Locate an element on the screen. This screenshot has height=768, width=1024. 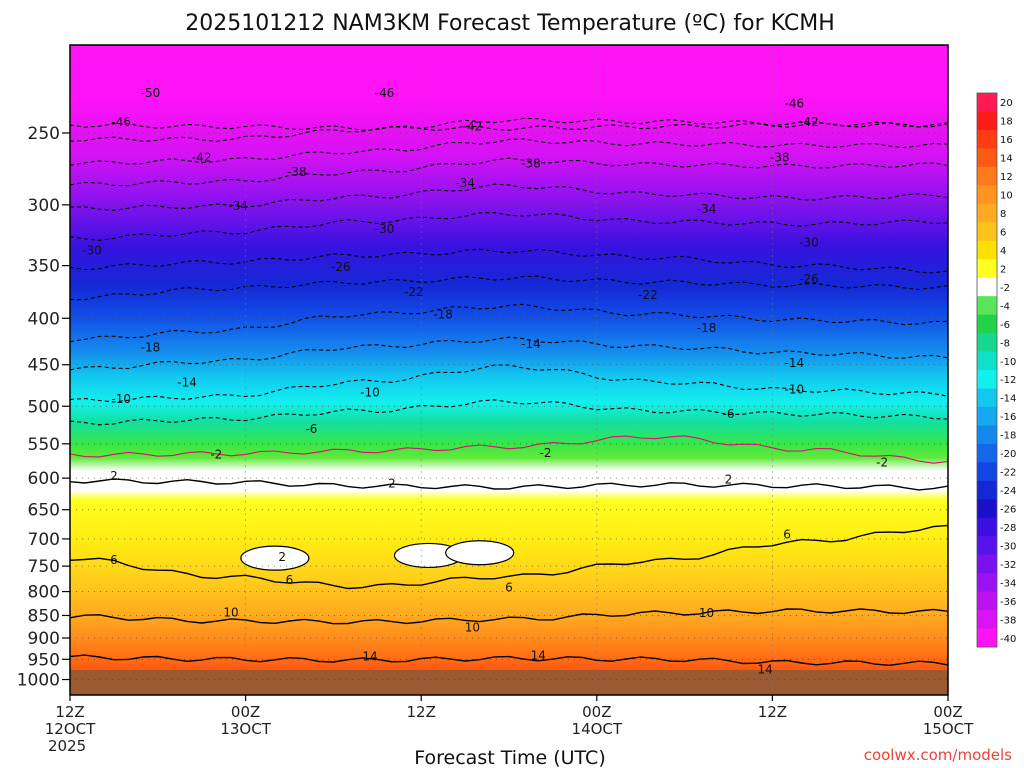
contour-label: 10 is located at coordinates (472, 627).